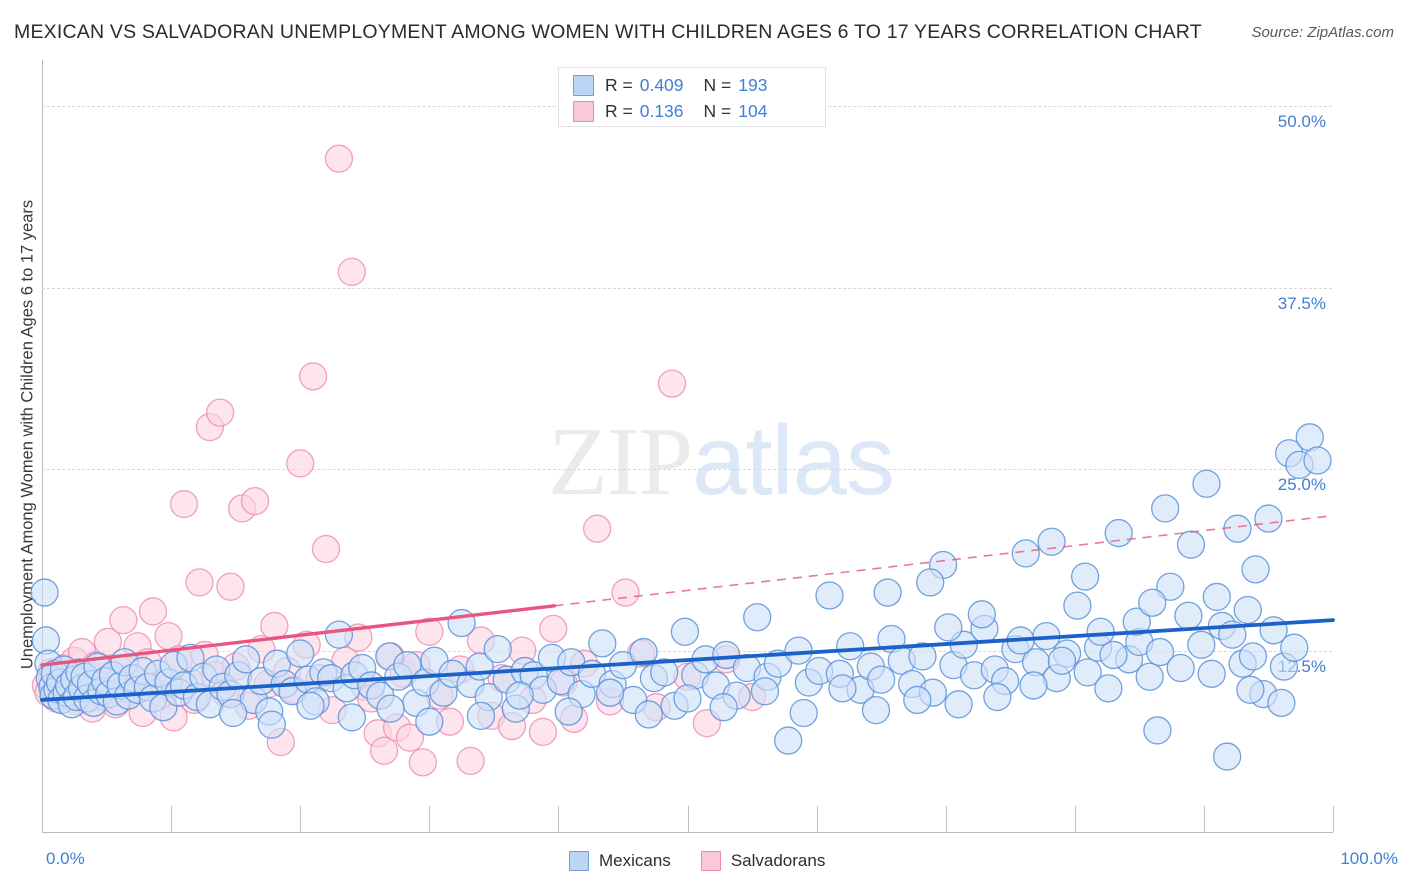 The height and width of the screenshot is (892, 1406). I want to click on mexicans-legend-swatch-icon, so click(579, 861).